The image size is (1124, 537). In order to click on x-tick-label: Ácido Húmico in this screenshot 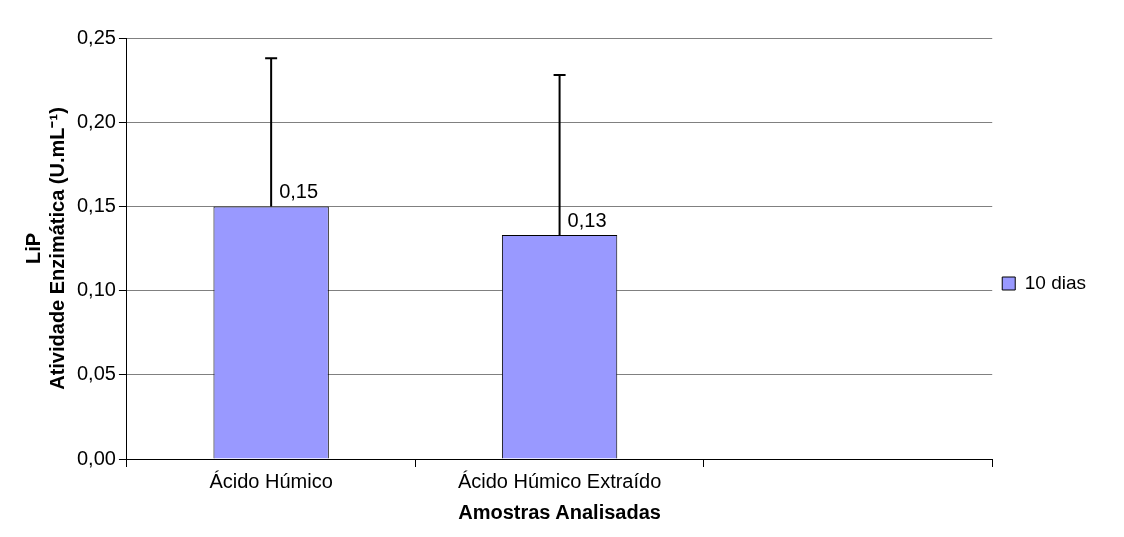, I will do `click(271, 480)`.